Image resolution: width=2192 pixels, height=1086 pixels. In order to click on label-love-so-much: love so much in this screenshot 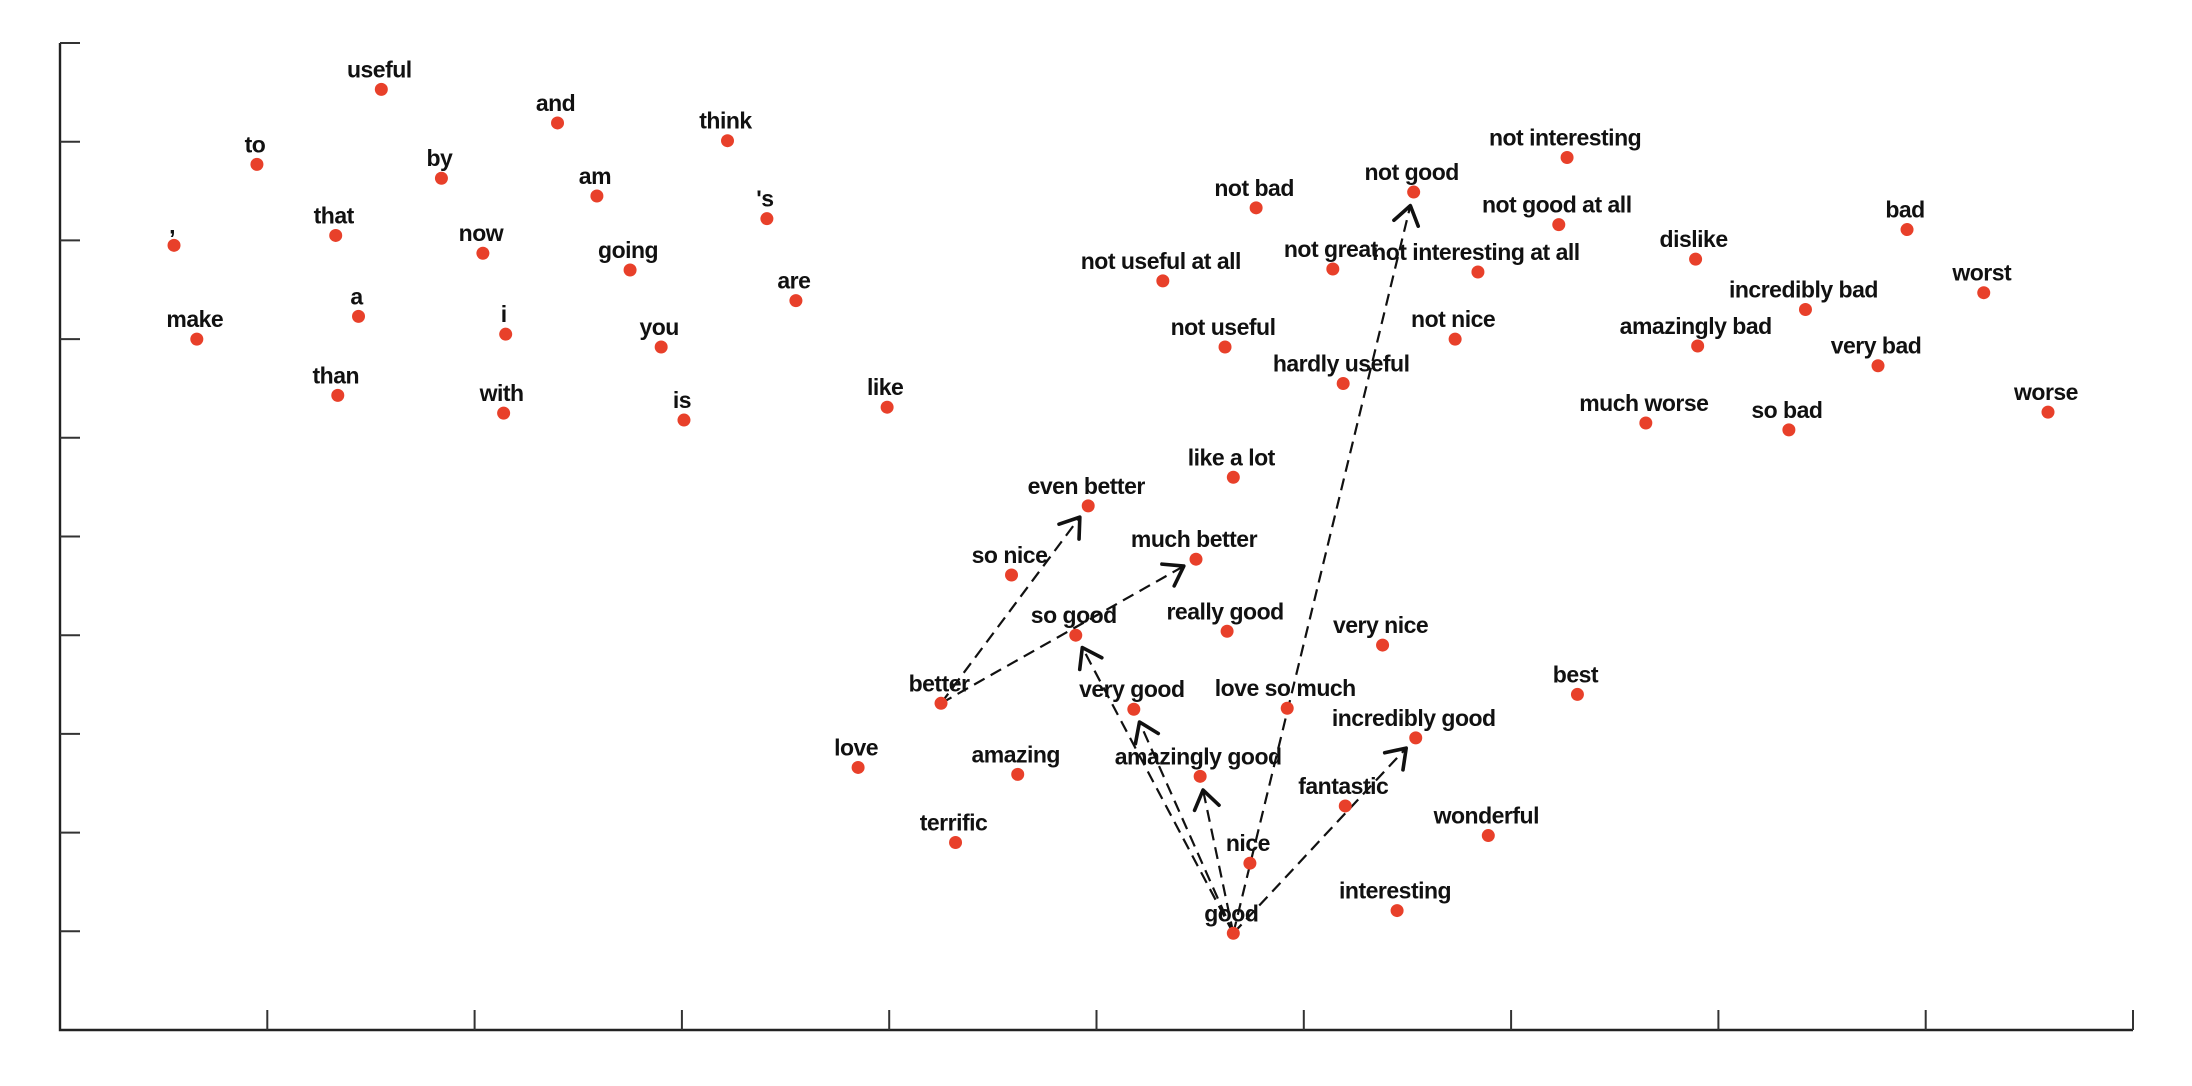, I will do `click(1285, 688)`.